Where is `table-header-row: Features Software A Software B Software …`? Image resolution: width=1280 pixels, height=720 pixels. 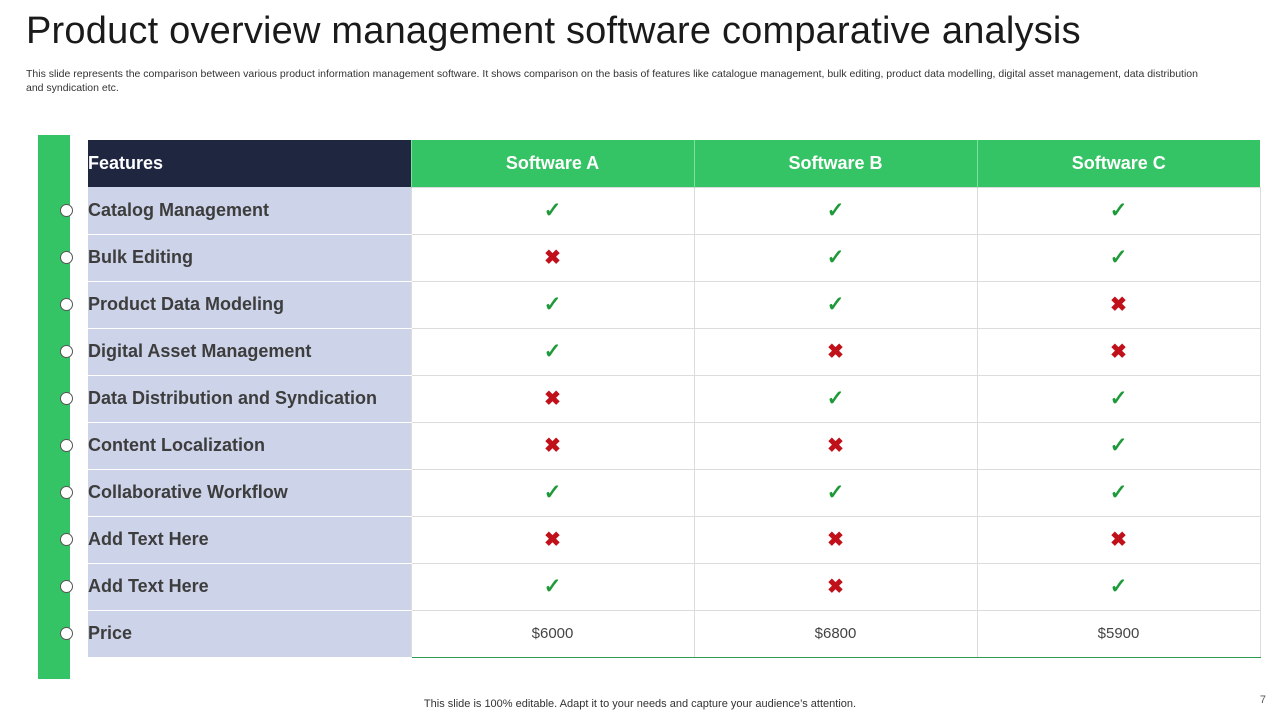 table-header-row: Features Software A Software B Software … is located at coordinates (674, 163).